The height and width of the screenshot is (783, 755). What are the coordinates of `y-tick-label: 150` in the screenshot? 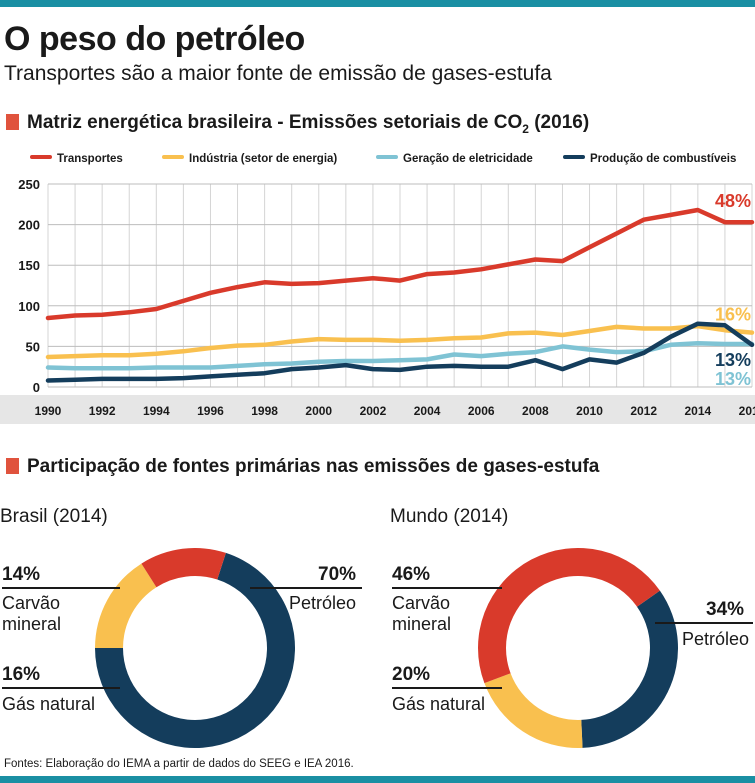 It's located at (29, 265).